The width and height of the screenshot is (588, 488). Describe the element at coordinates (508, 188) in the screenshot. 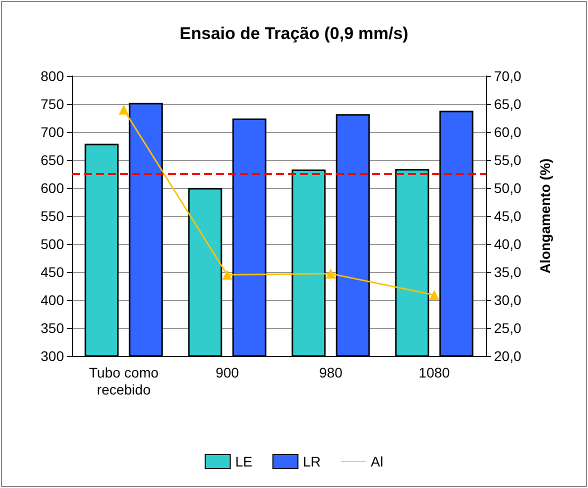

I see `y2-tick-label: 50,0` at that location.